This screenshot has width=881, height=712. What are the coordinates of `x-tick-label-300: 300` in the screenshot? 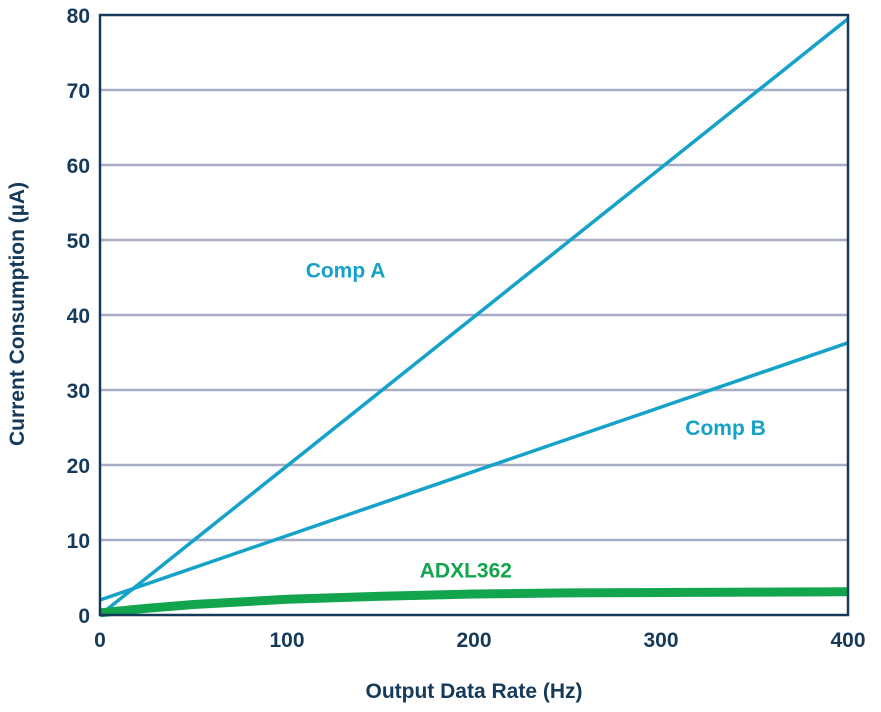 It's located at (660, 640).